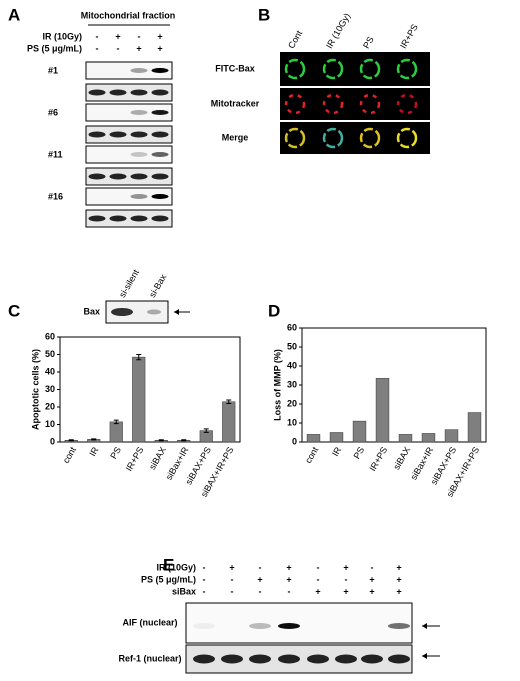 This screenshot has width=520, height=681. What do you see at coordinates (50, 424) in the screenshot?
I see `y-tick-label: 10` at bounding box center [50, 424].